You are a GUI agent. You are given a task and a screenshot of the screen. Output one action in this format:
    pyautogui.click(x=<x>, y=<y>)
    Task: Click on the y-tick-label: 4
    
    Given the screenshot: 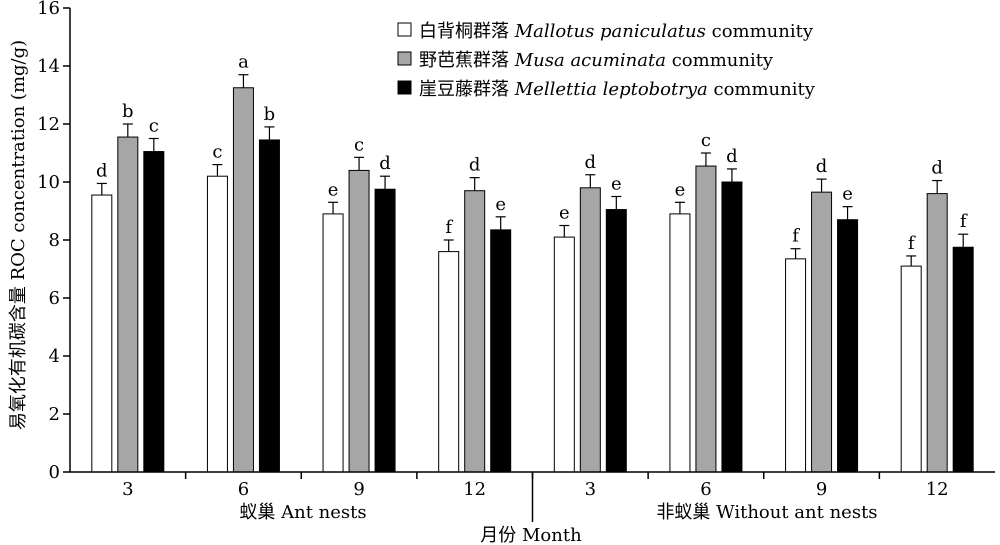 What is the action you would take?
    pyautogui.click(x=54, y=356)
    